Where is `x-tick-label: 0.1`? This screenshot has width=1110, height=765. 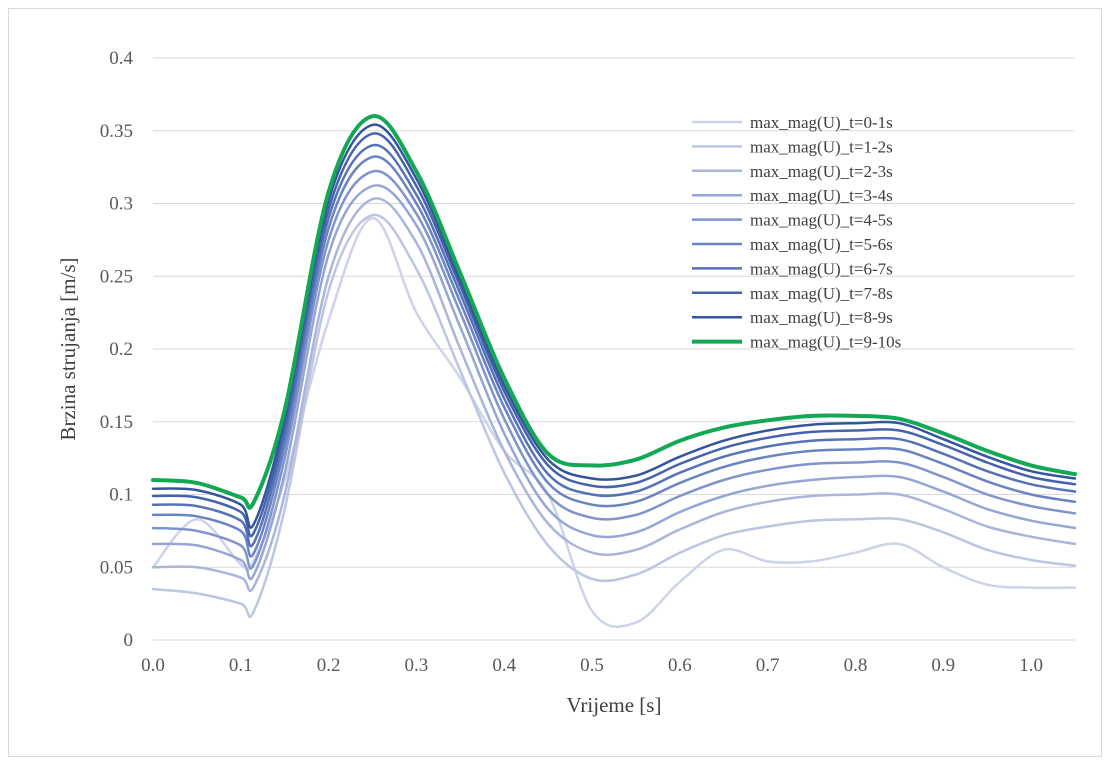 x-tick-label: 0.1 is located at coordinates (241, 665).